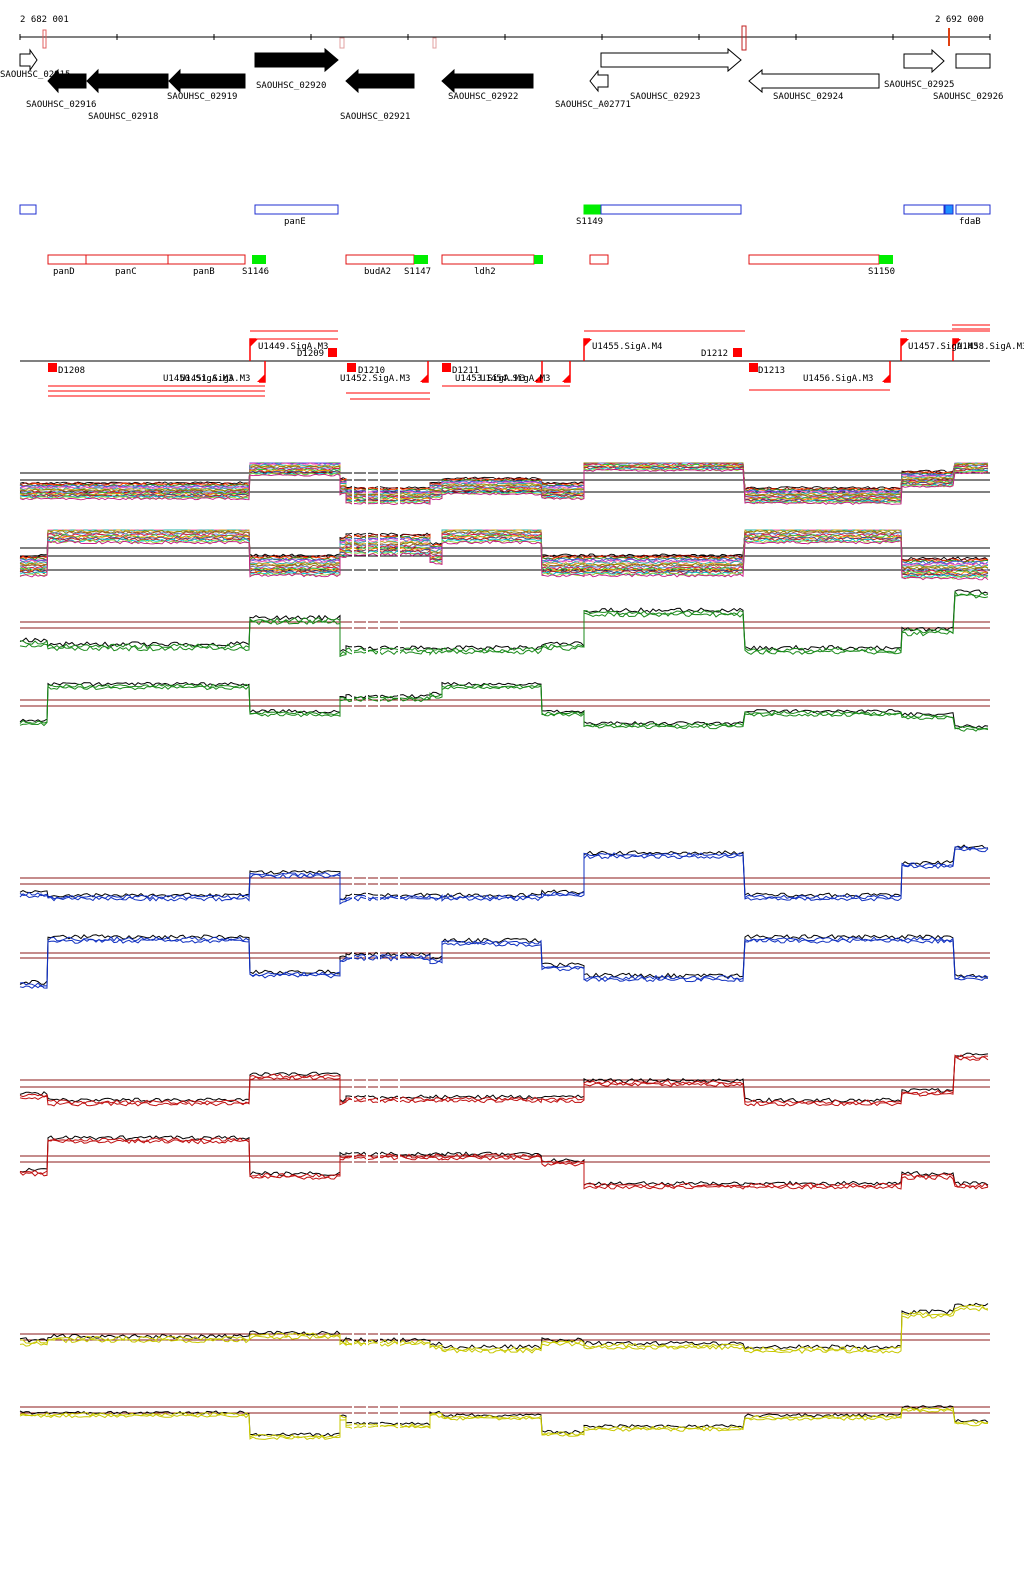  Describe the element at coordinates (215, 379) in the screenshot. I see `tu-label: U1451.SigA.M3` at that location.